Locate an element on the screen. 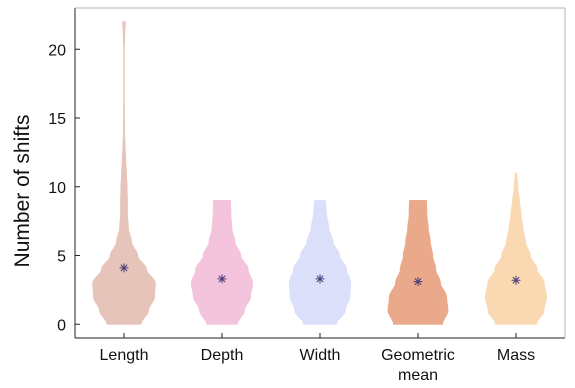  x-tick-label: Depth is located at coordinates (222, 355).